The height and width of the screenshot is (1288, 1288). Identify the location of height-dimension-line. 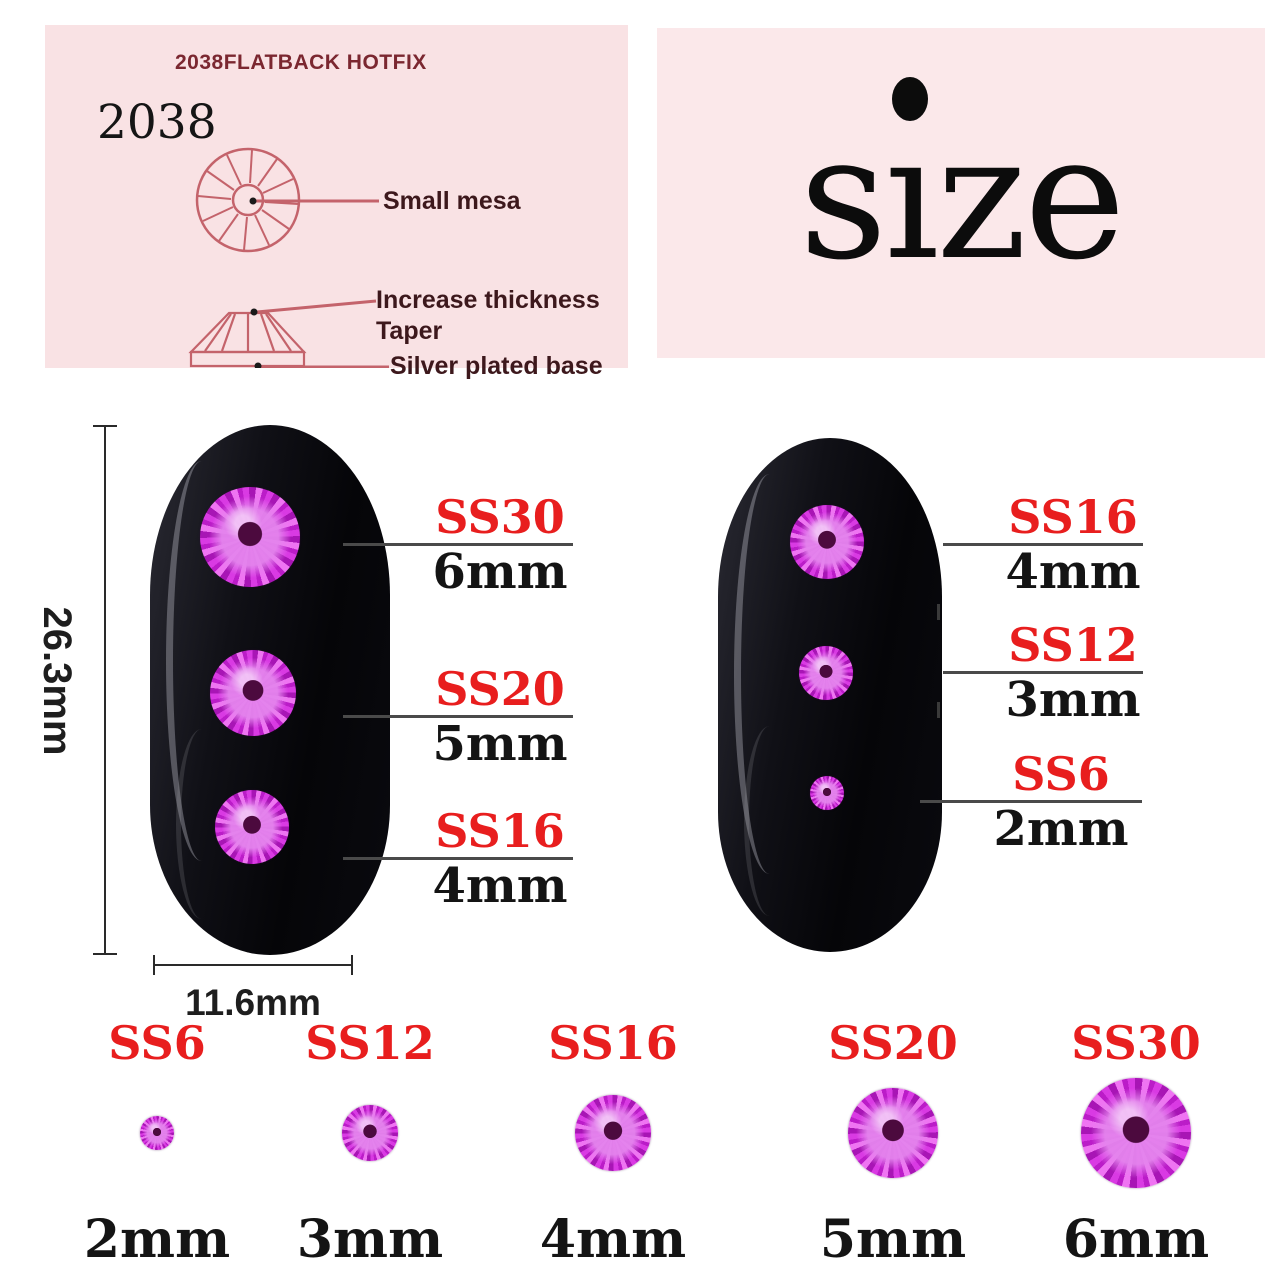
(105, 690).